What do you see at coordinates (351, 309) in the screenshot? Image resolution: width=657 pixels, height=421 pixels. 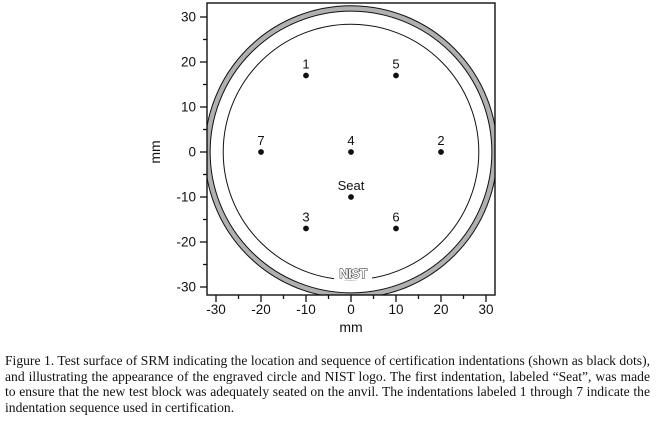 I see `x-tick-label: 0` at bounding box center [351, 309].